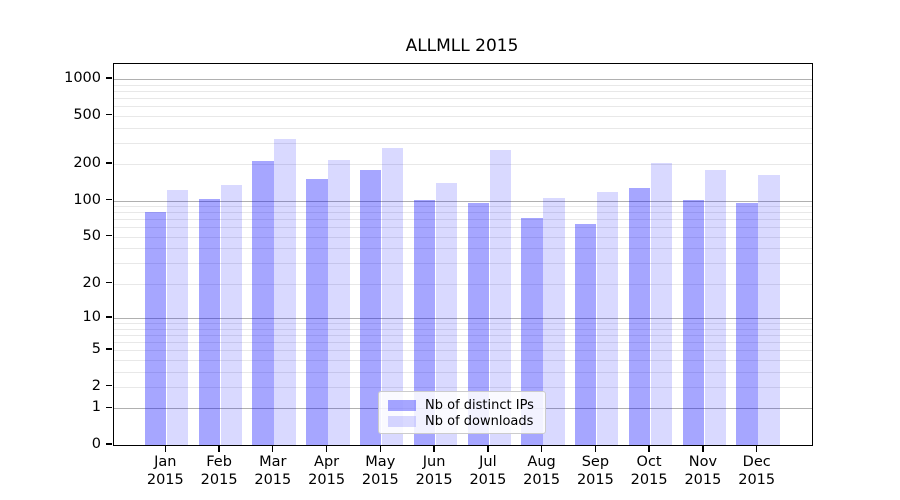  What do you see at coordinates (87, 114) in the screenshot?
I see `y-axis-tick-label: 500` at bounding box center [87, 114].